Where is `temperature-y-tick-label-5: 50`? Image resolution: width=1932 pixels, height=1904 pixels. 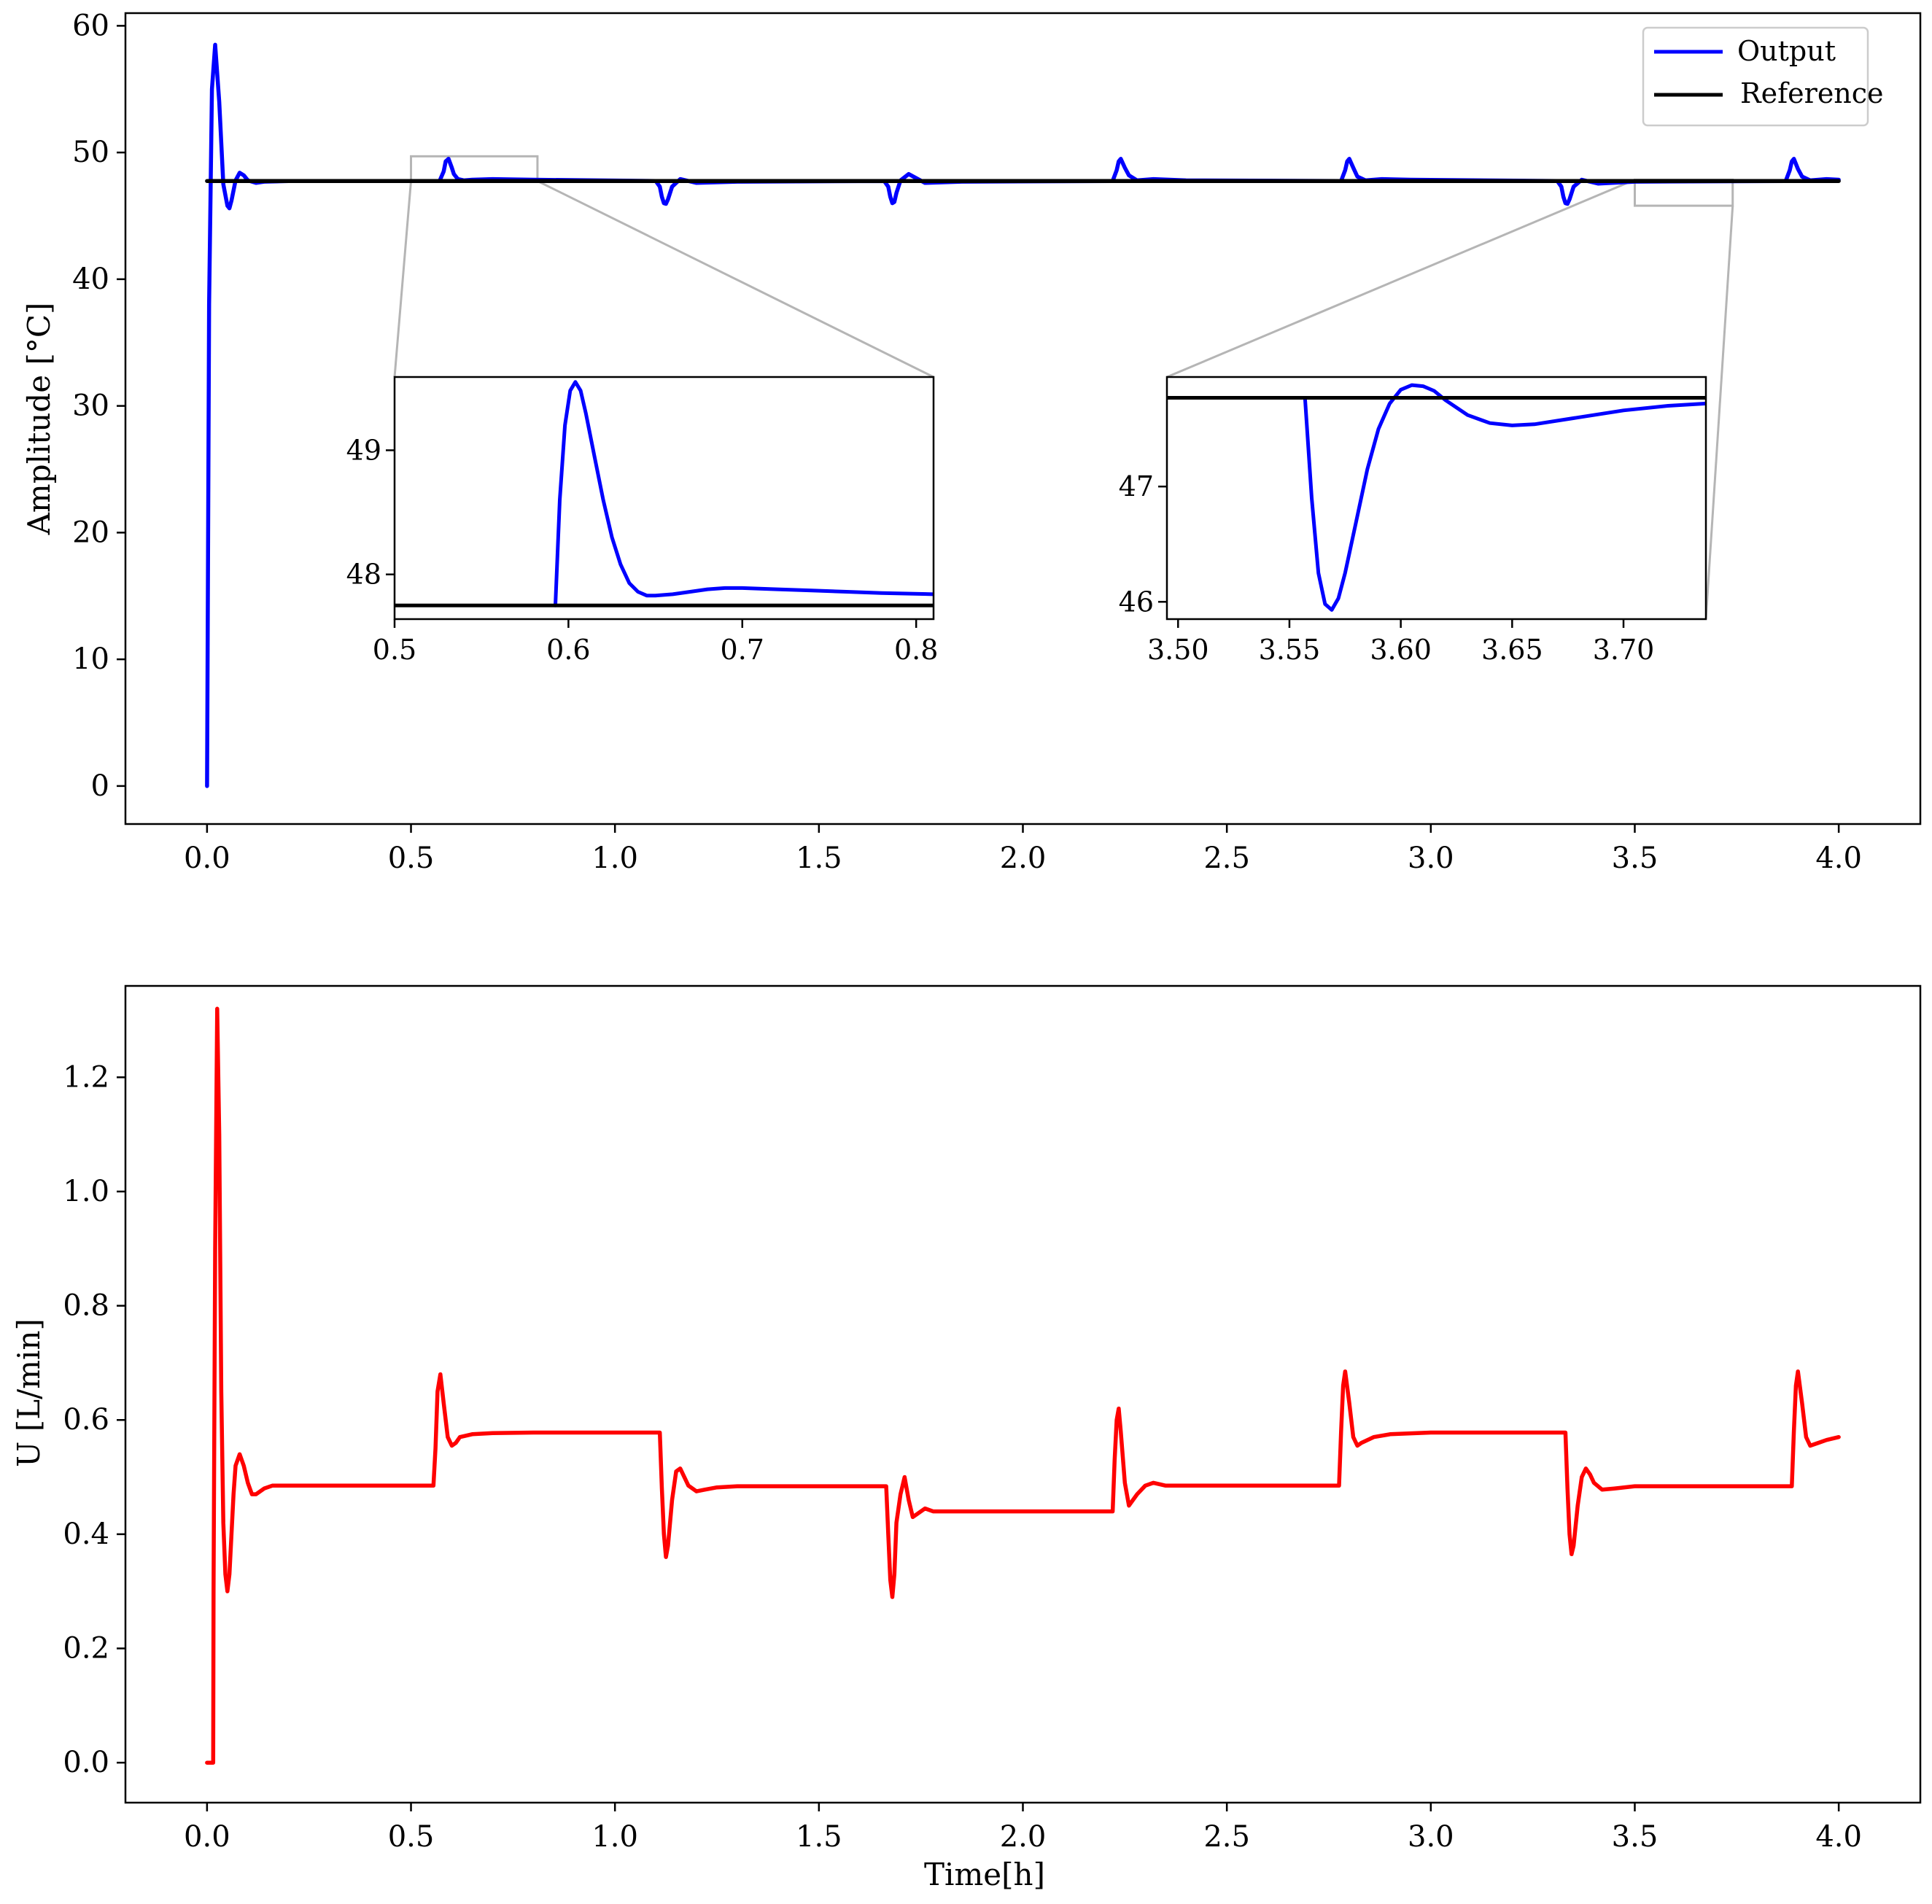
temperature-y-tick-label-5: 50 is located at coordinates (90, 152).